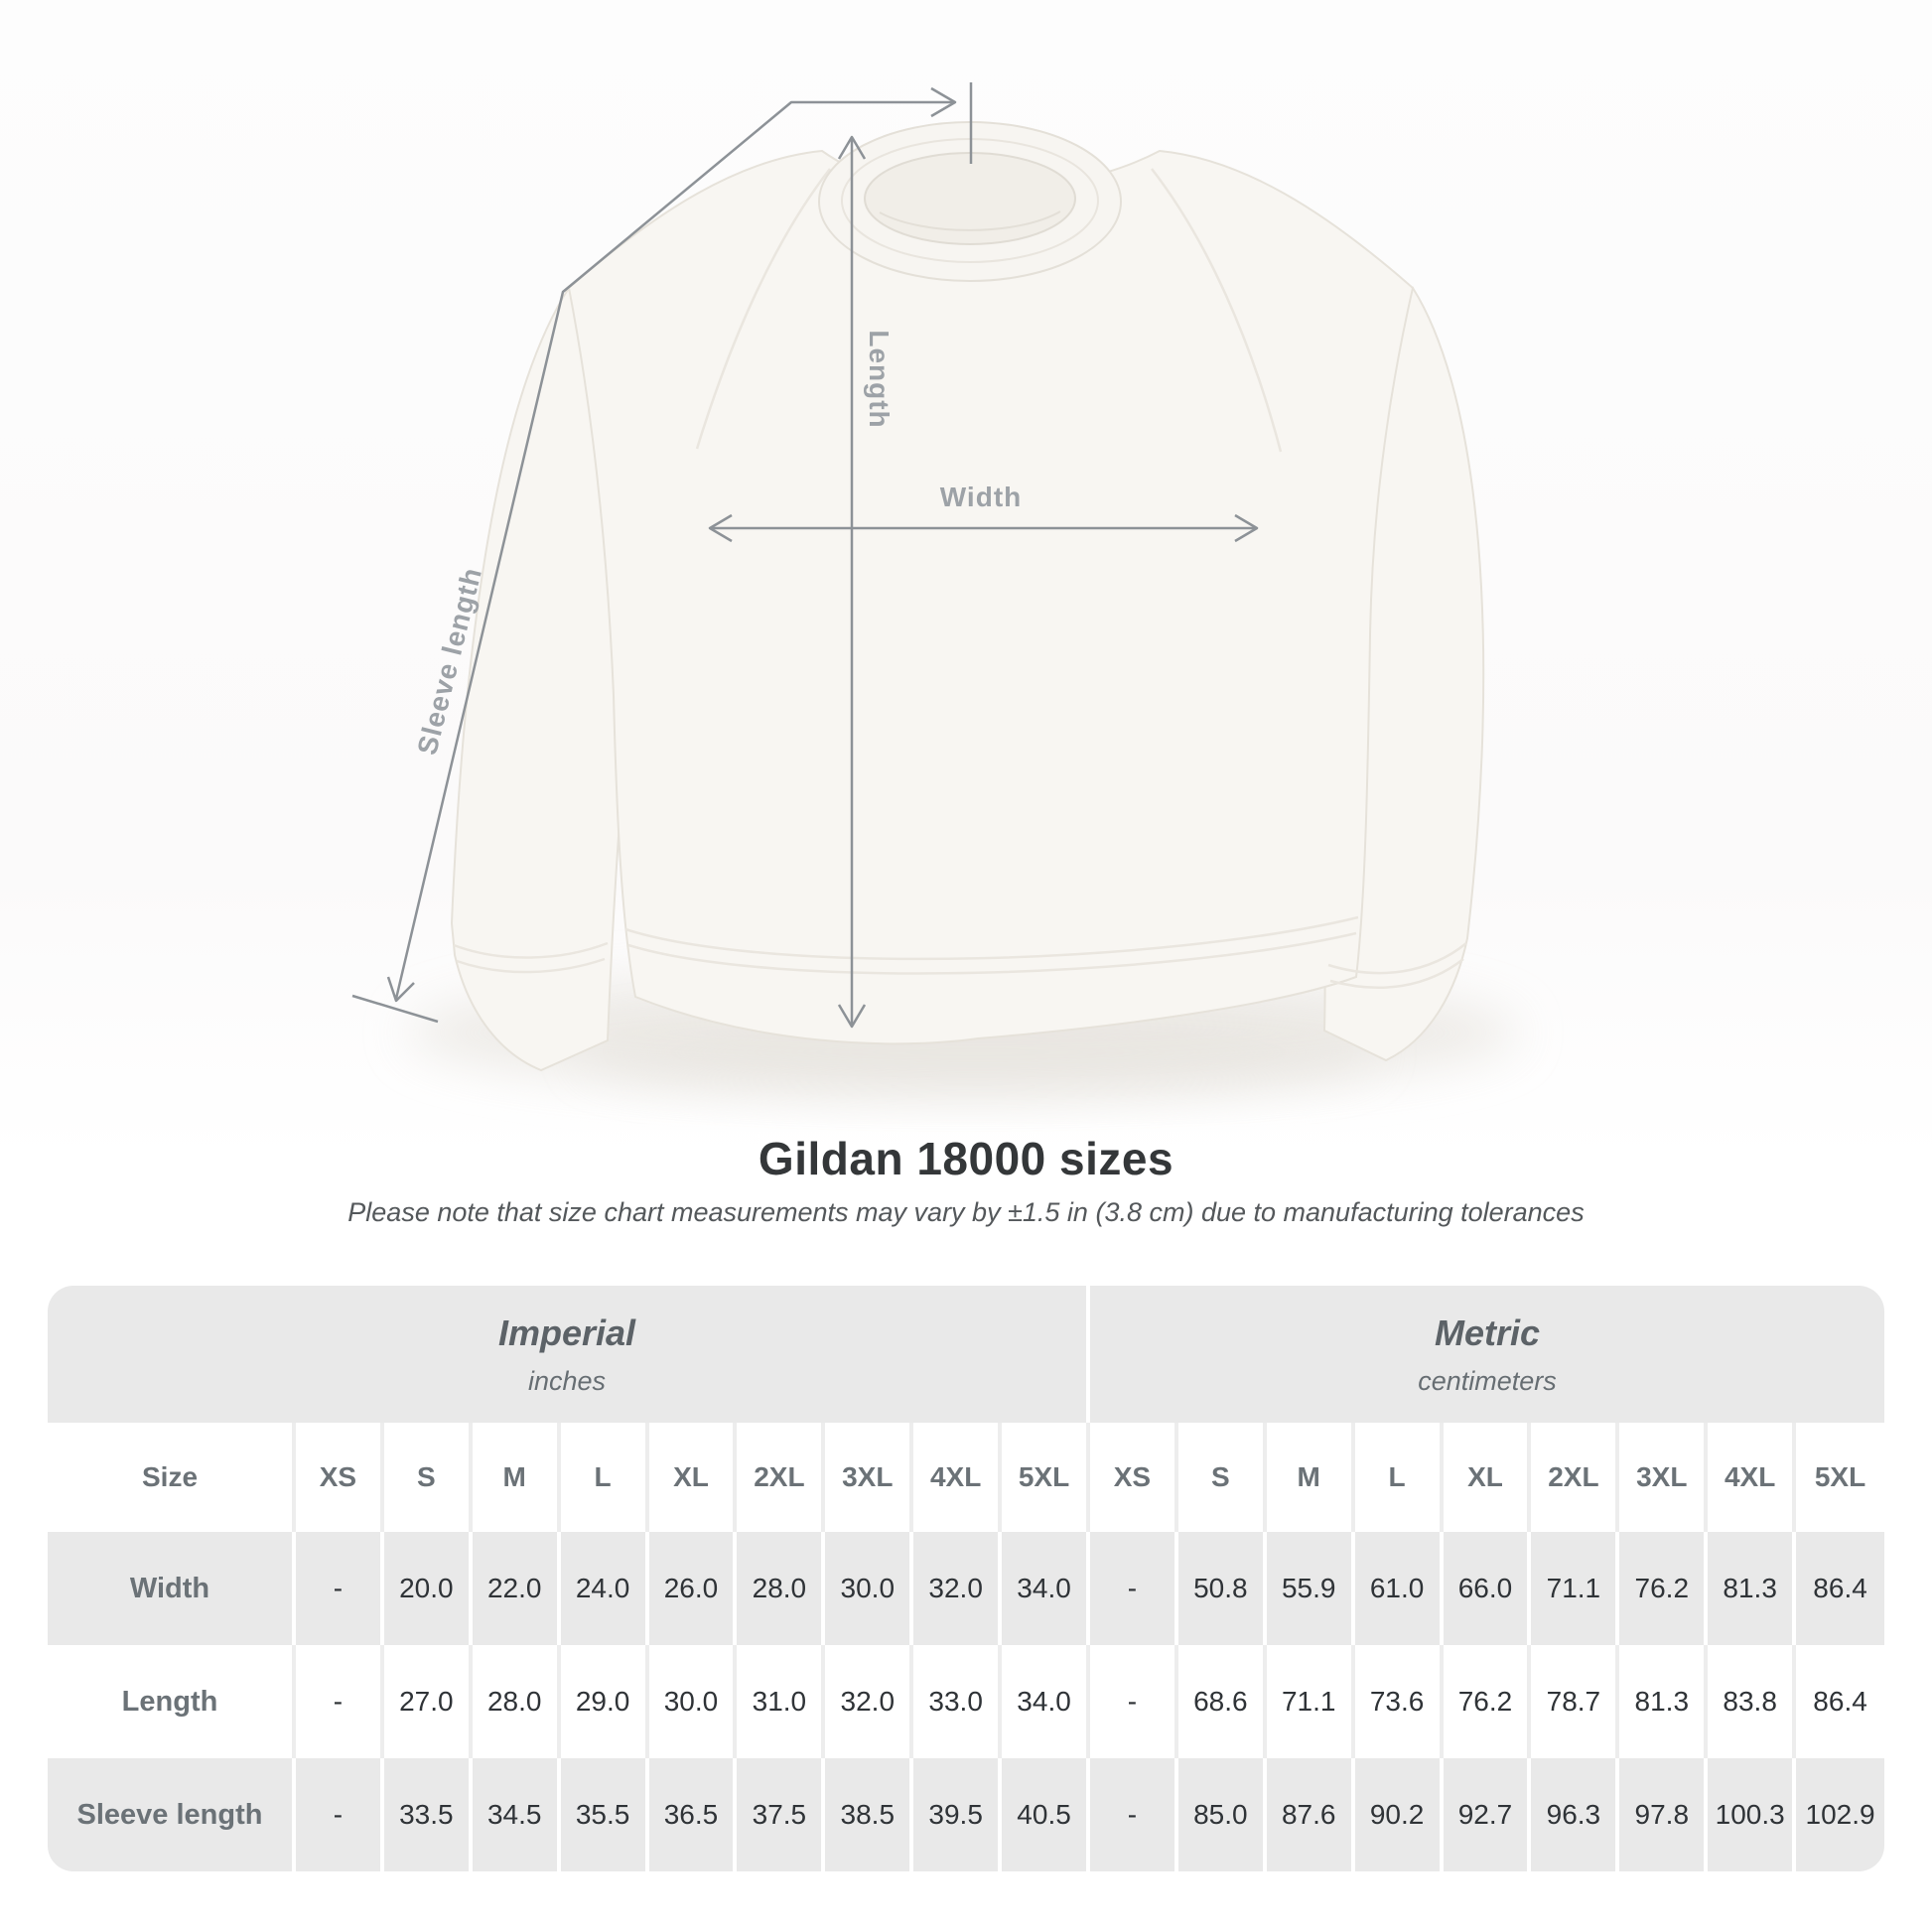 The width and height of the screenshot is (1932, 1932). I want to click on right-armhole-seam, so click(1217, 310).